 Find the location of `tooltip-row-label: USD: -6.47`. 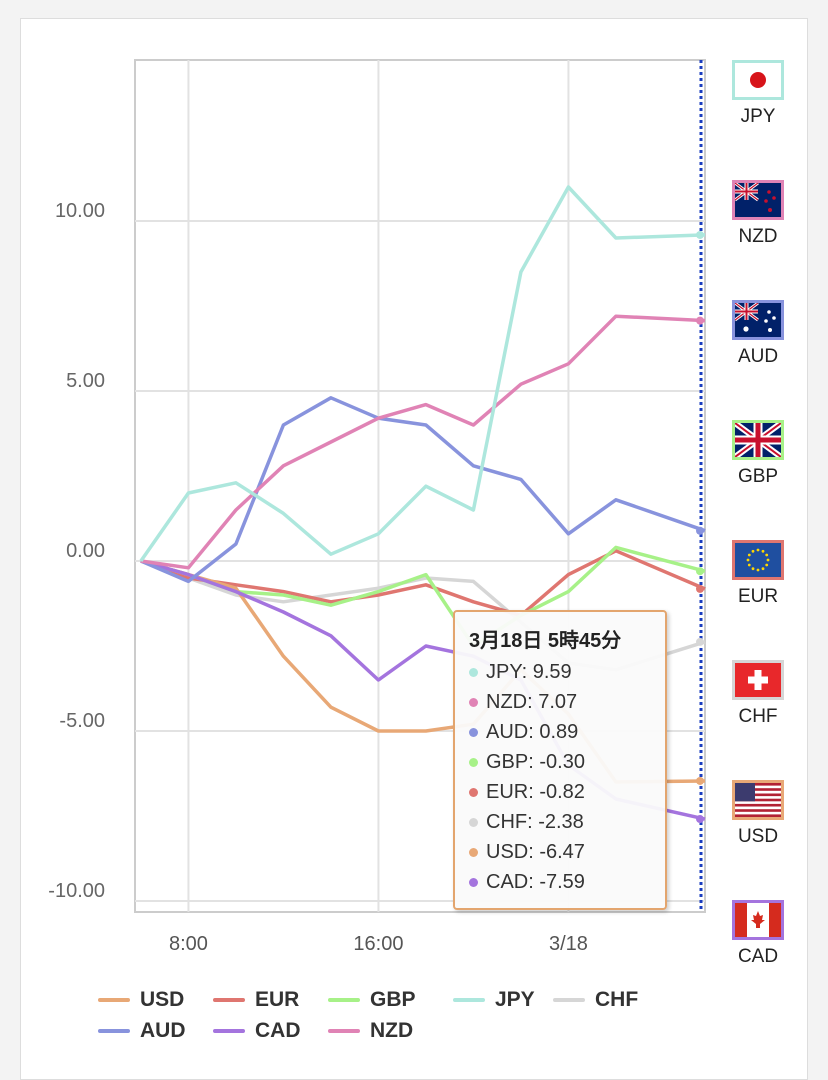

tooltip-row-label: USD: -6.47 is located at coordinates (535, 852).